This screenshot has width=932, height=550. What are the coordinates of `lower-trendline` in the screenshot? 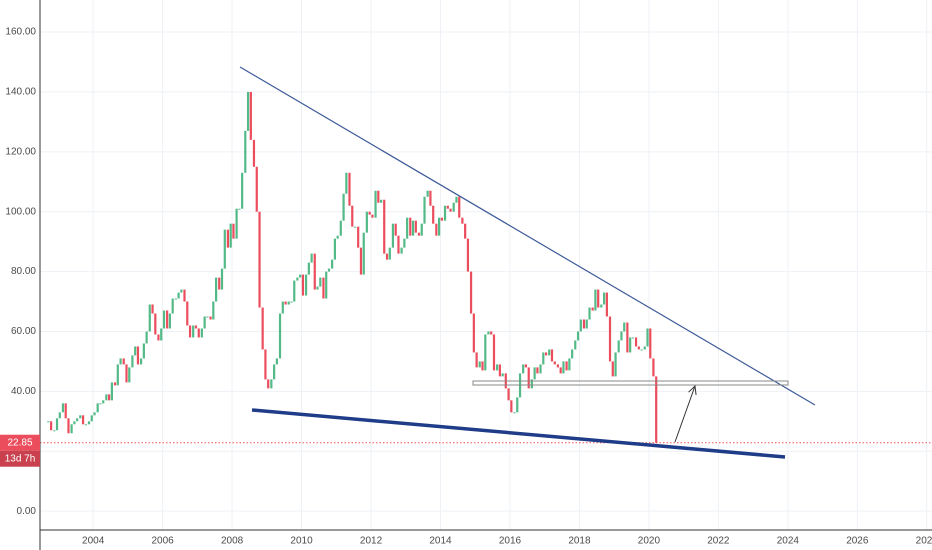 It's located at (518, 433).